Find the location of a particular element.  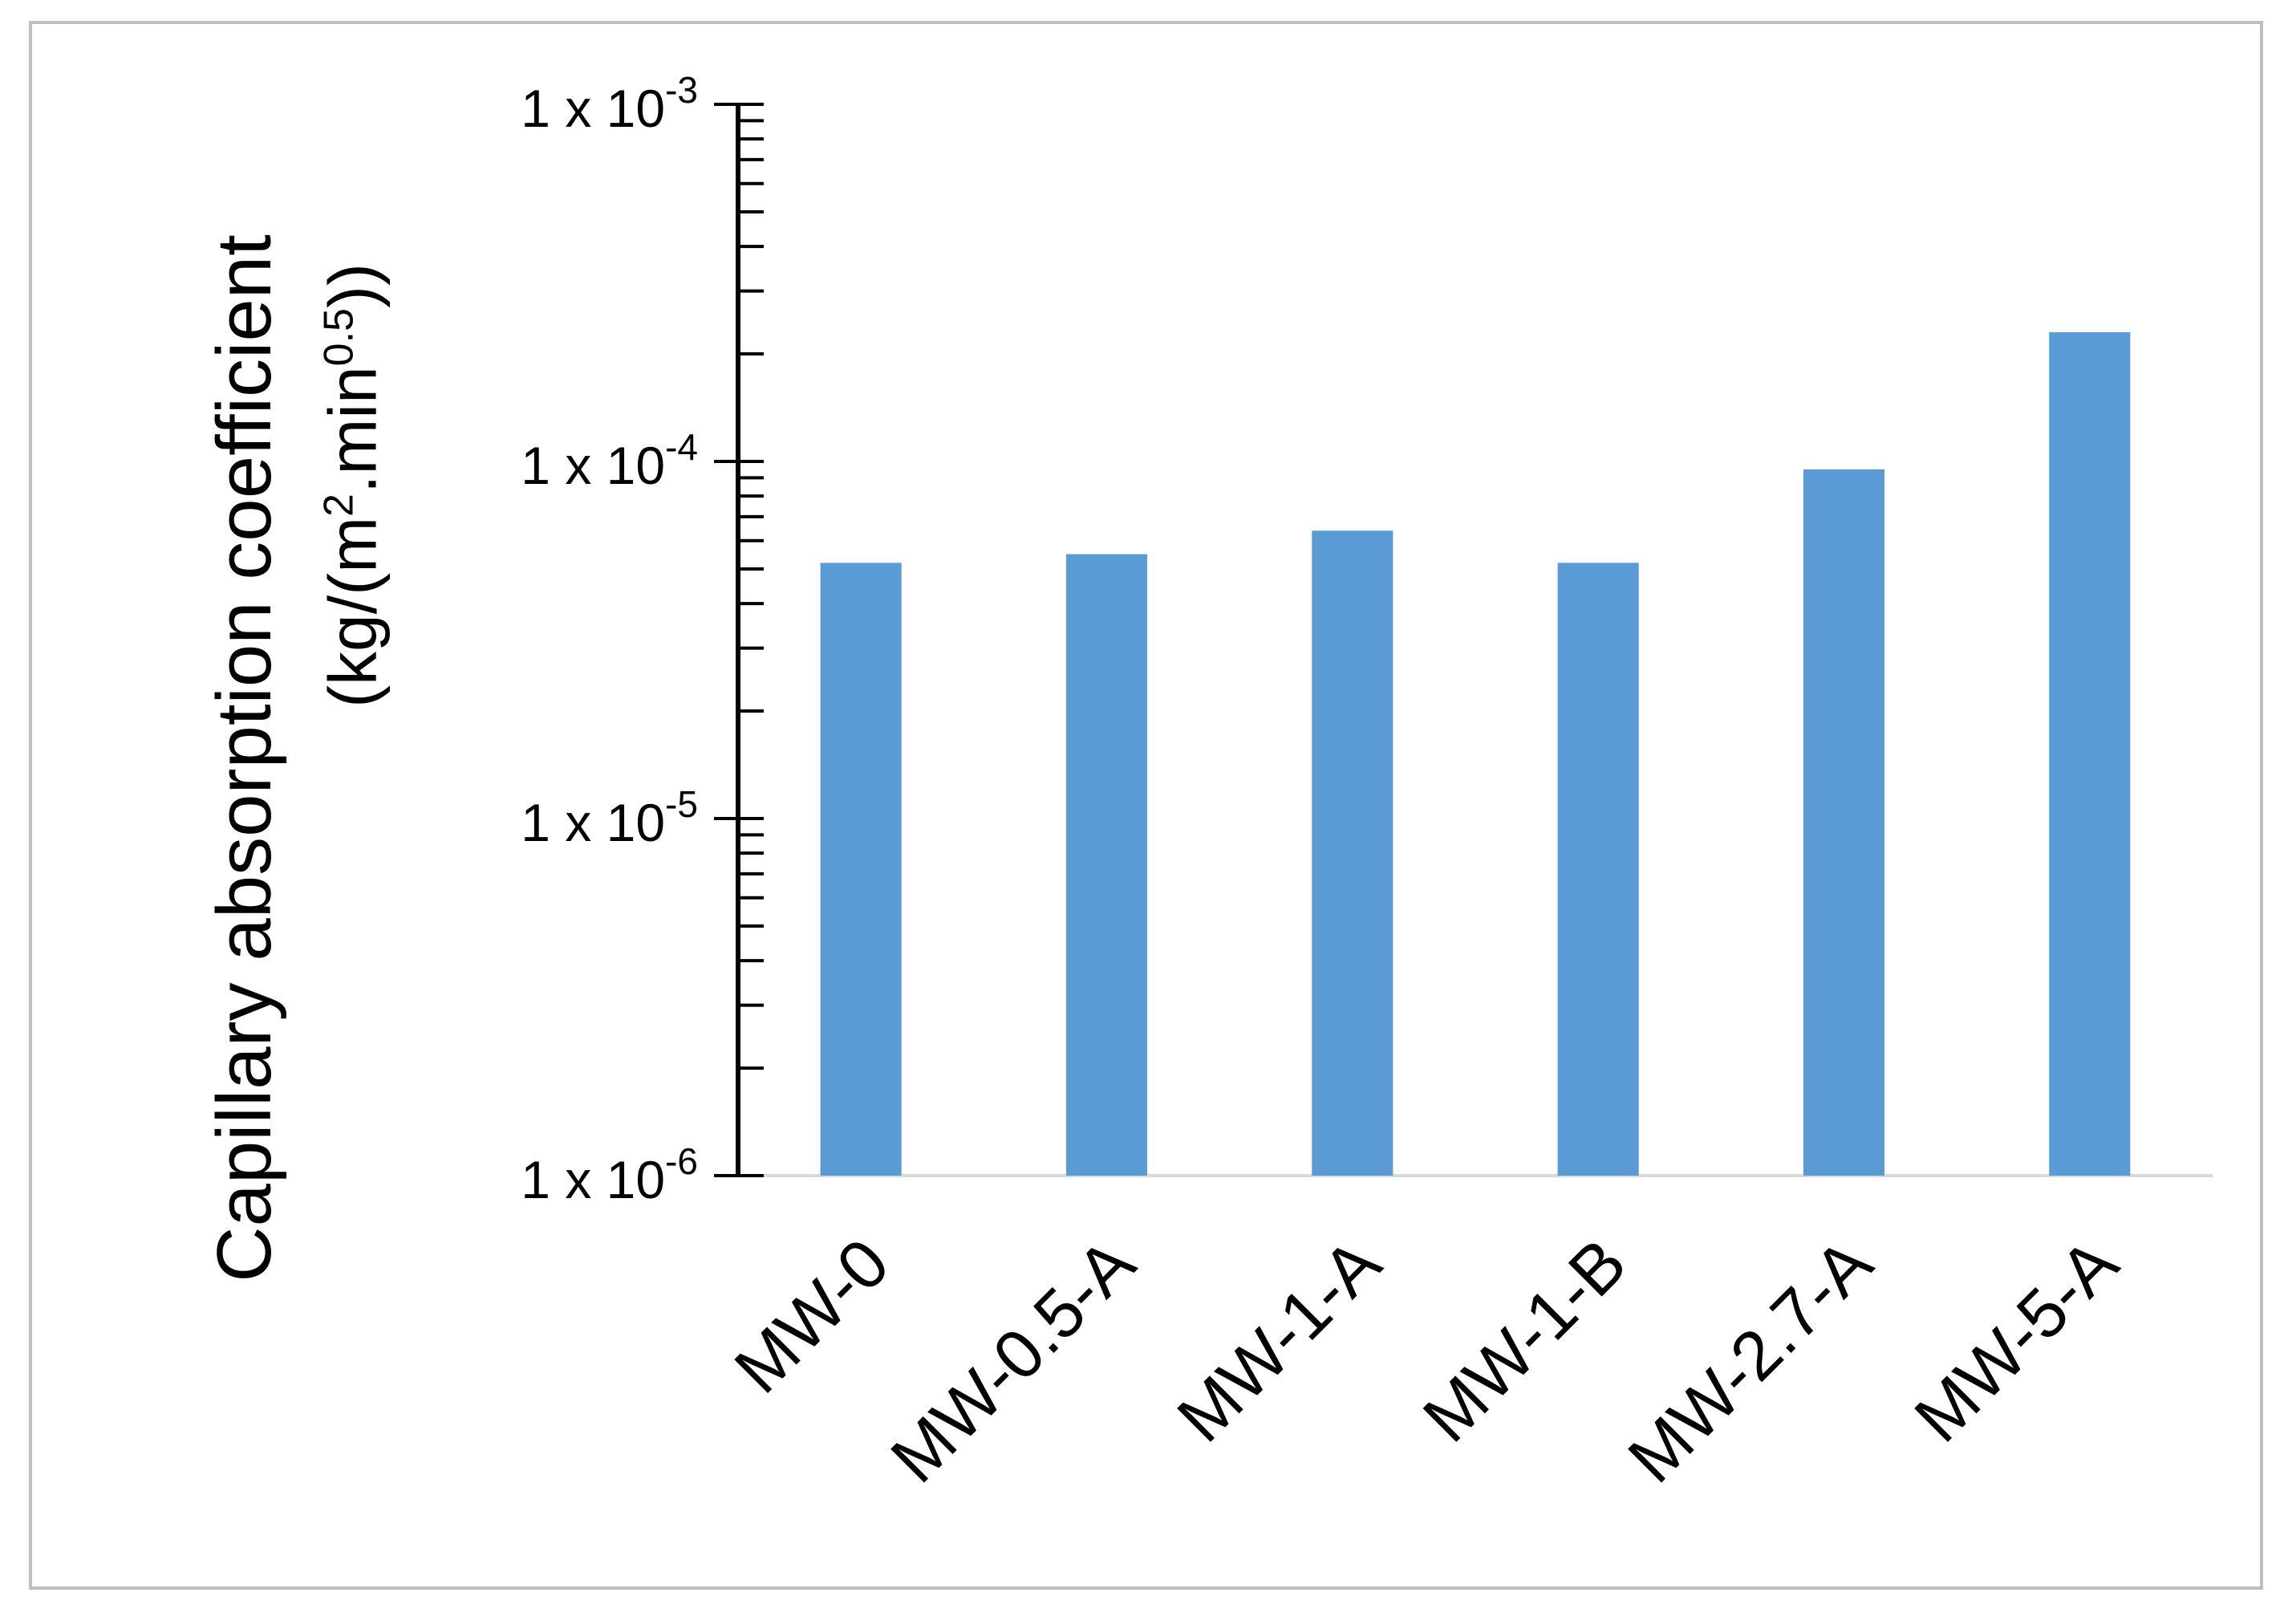

x-tick-label: MW-5-A is located at coordinates (2016, 1340).